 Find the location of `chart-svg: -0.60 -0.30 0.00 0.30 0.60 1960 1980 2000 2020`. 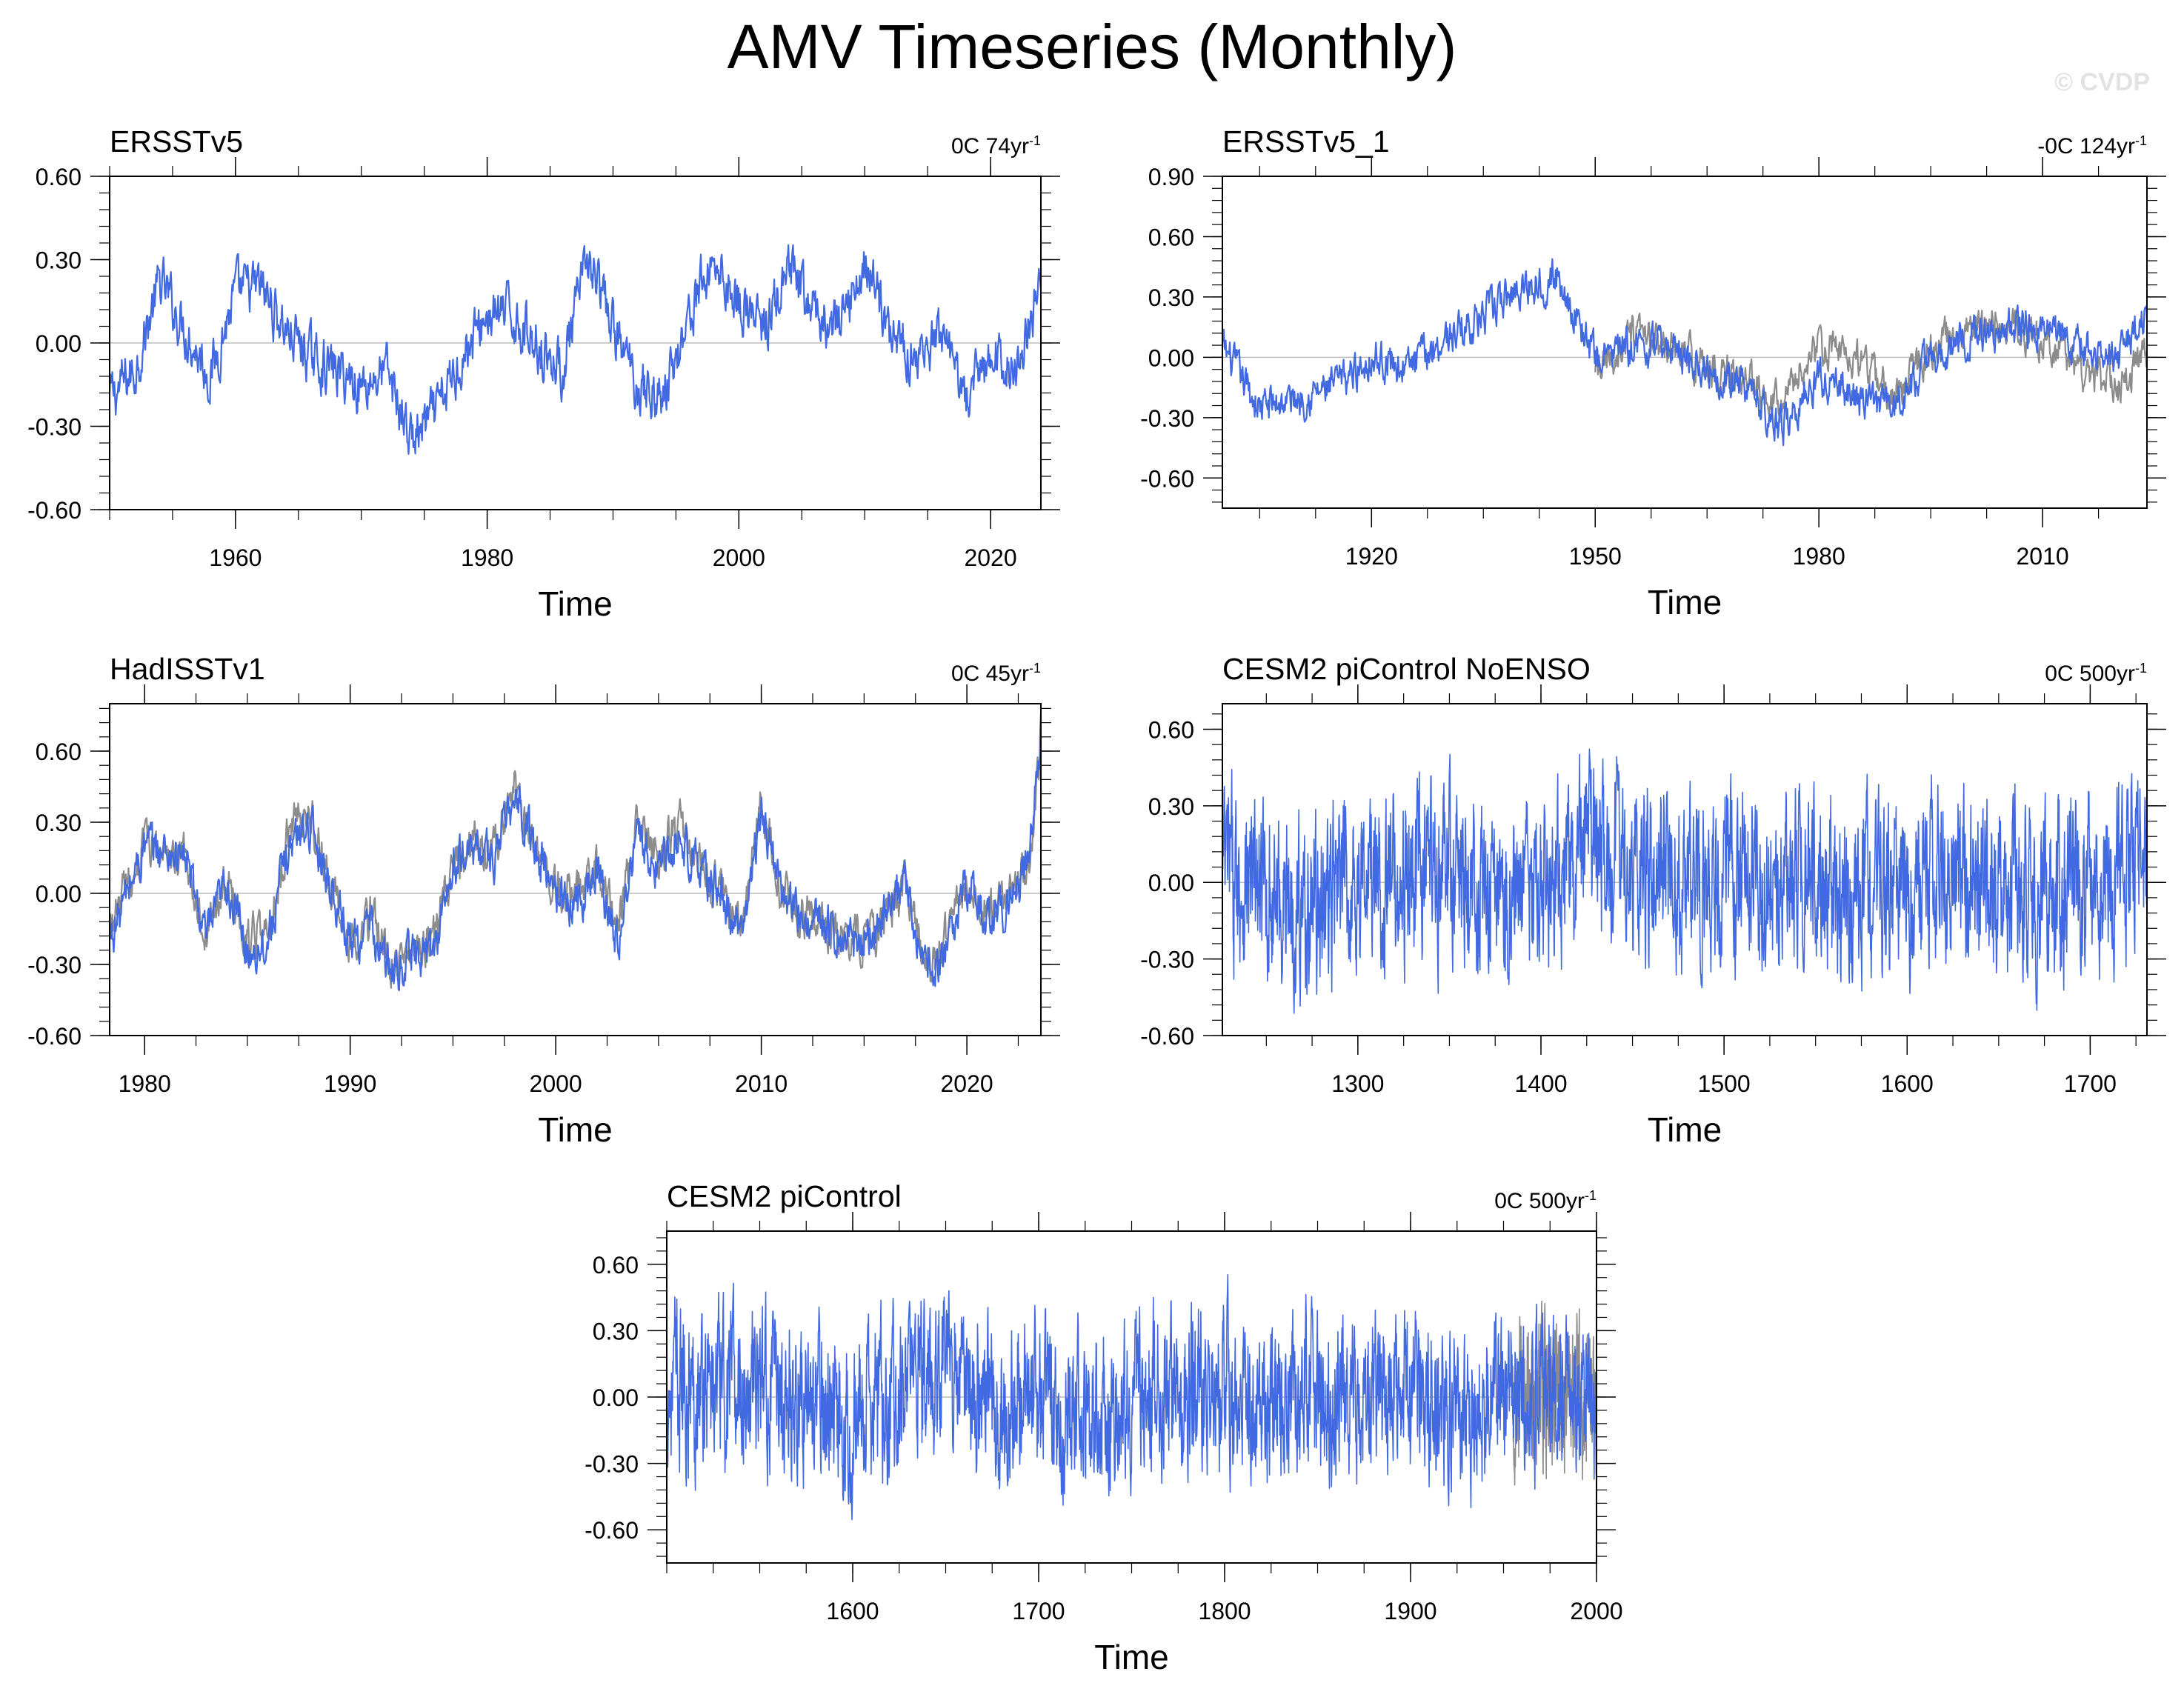

chart-svg: -0.60 -0.30 0.00 0.30 0.60 1960 1980 2000 2020 is located at coordinates (543, 364).